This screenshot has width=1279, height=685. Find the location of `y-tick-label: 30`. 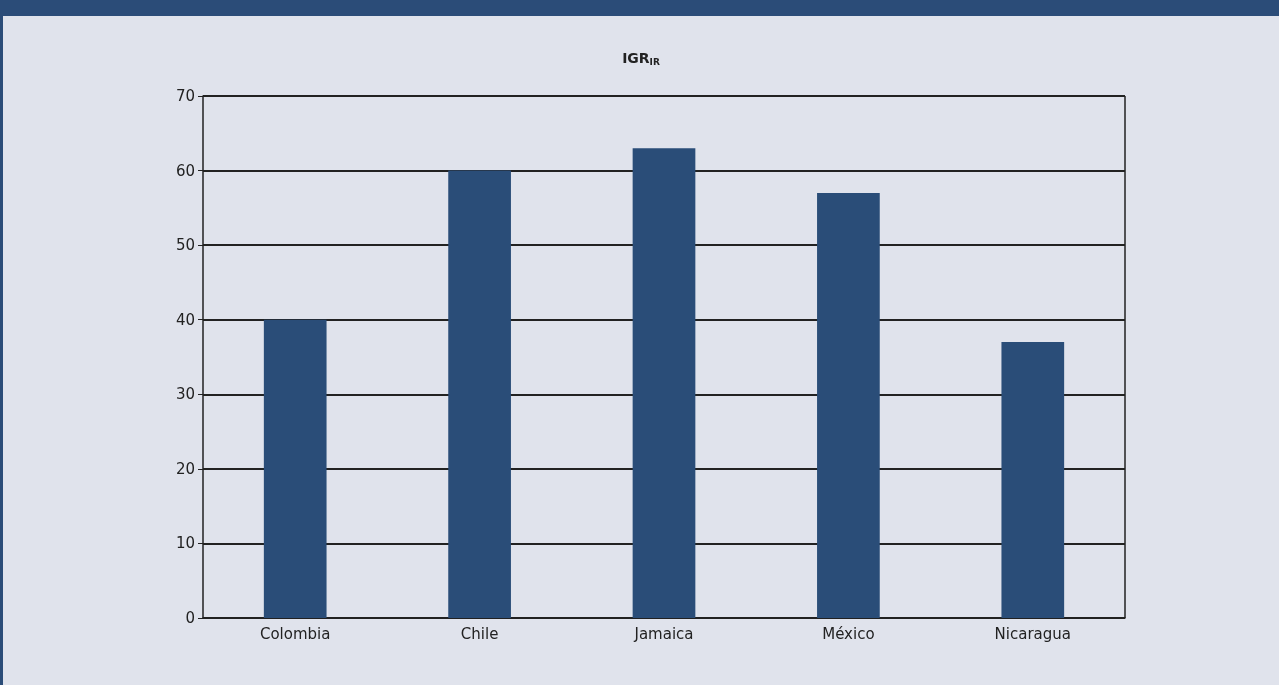

y-tick-label: 30 is located at coordinates (185, 394).